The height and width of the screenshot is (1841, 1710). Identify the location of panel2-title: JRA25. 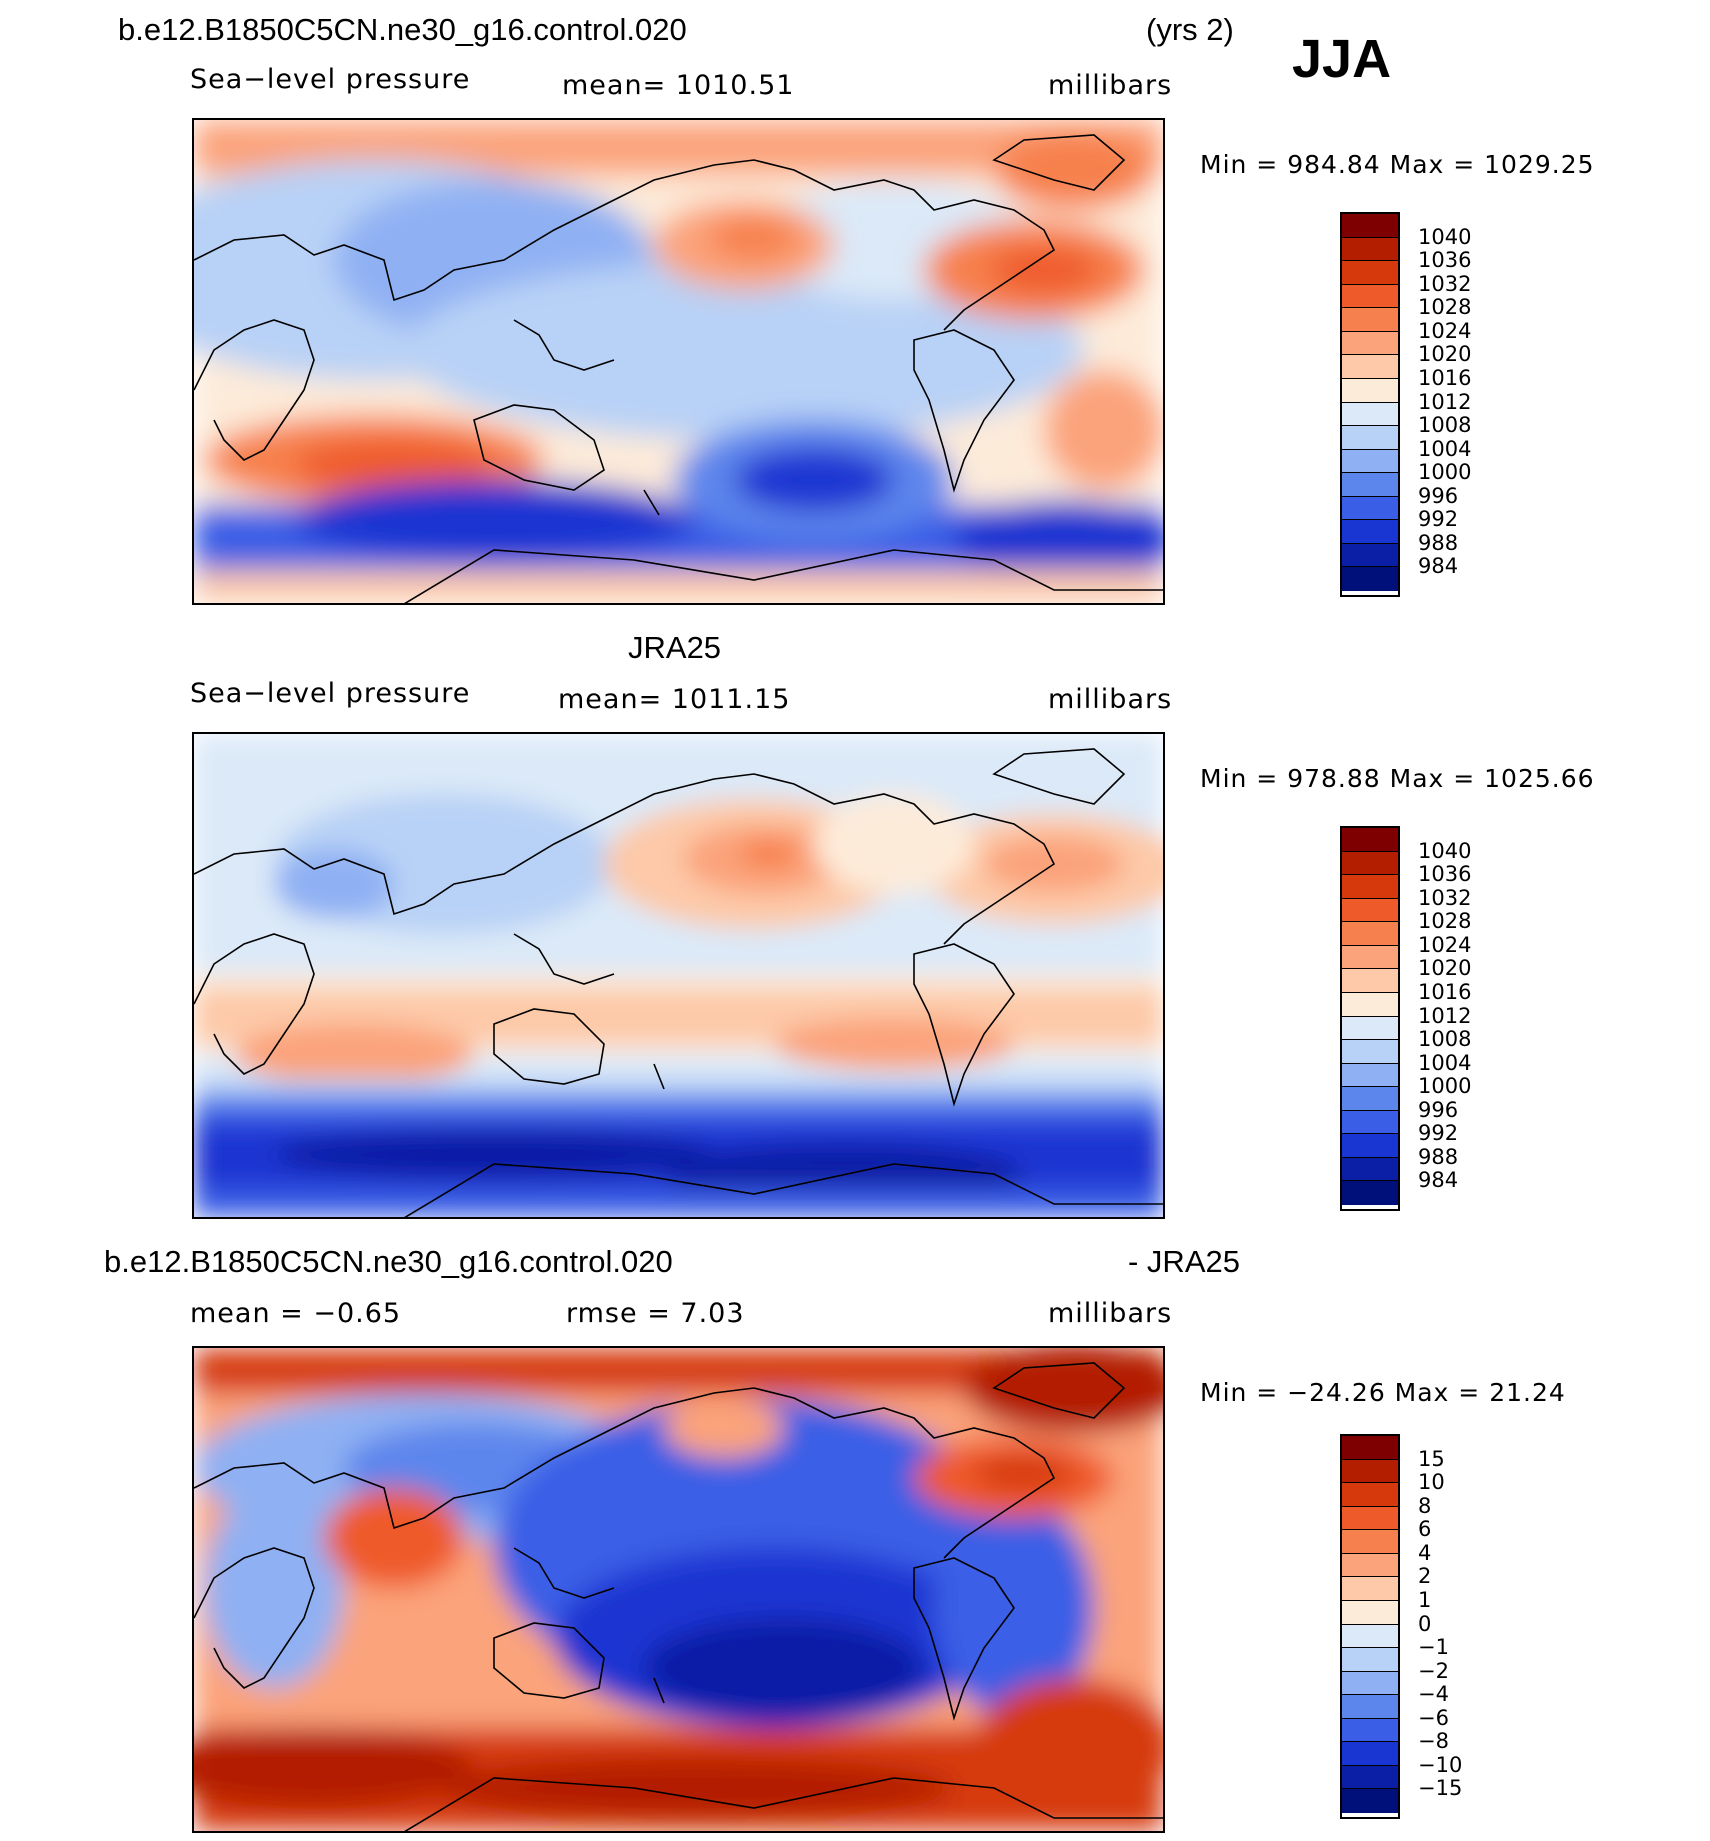
(675, 647).